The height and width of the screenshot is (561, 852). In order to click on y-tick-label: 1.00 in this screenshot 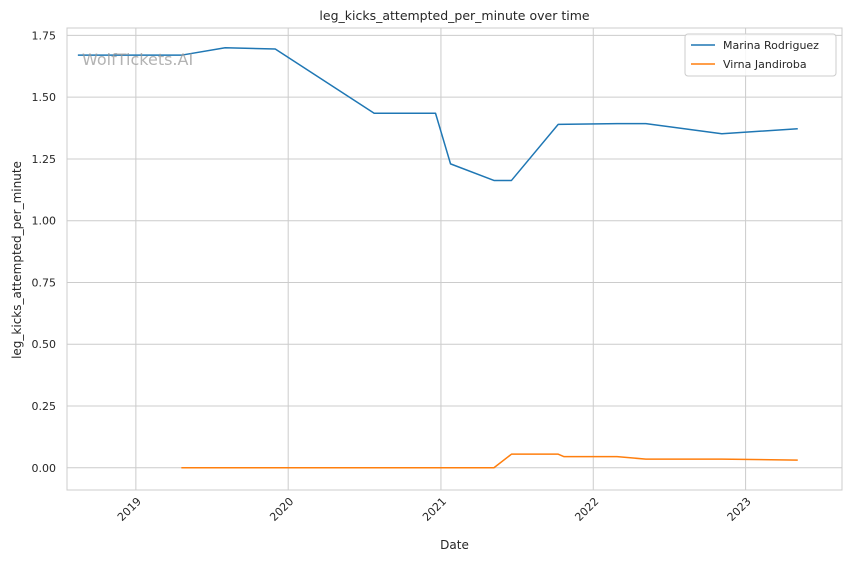, I will do `click(44, 221)`.